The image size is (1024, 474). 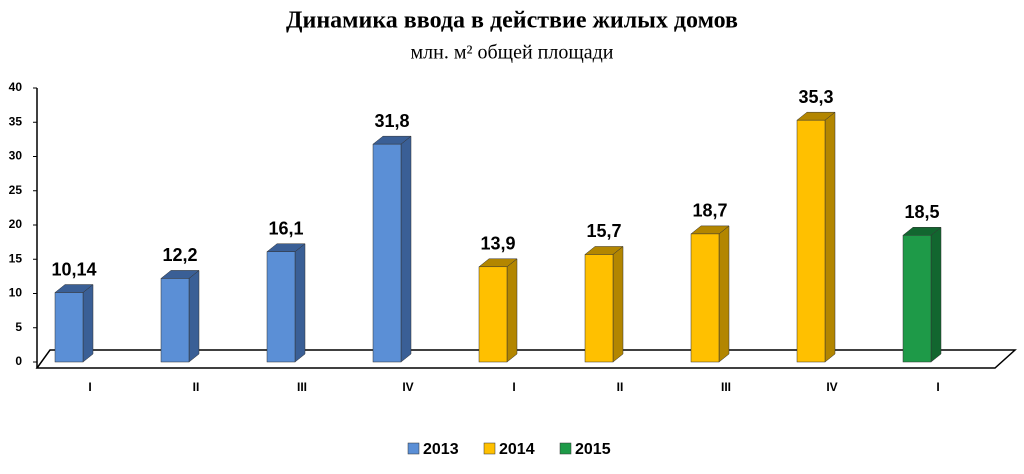 I want to click on value-label: 10,14, so click(x=73, y=269).